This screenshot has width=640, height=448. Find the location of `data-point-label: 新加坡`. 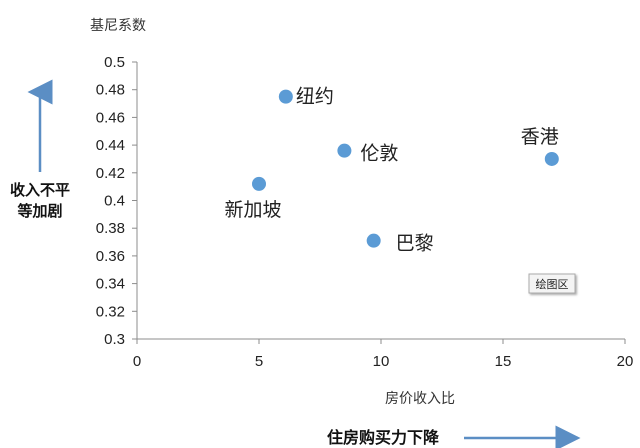

data-point-label: 新加坡 is located at coordinates (252, 210).